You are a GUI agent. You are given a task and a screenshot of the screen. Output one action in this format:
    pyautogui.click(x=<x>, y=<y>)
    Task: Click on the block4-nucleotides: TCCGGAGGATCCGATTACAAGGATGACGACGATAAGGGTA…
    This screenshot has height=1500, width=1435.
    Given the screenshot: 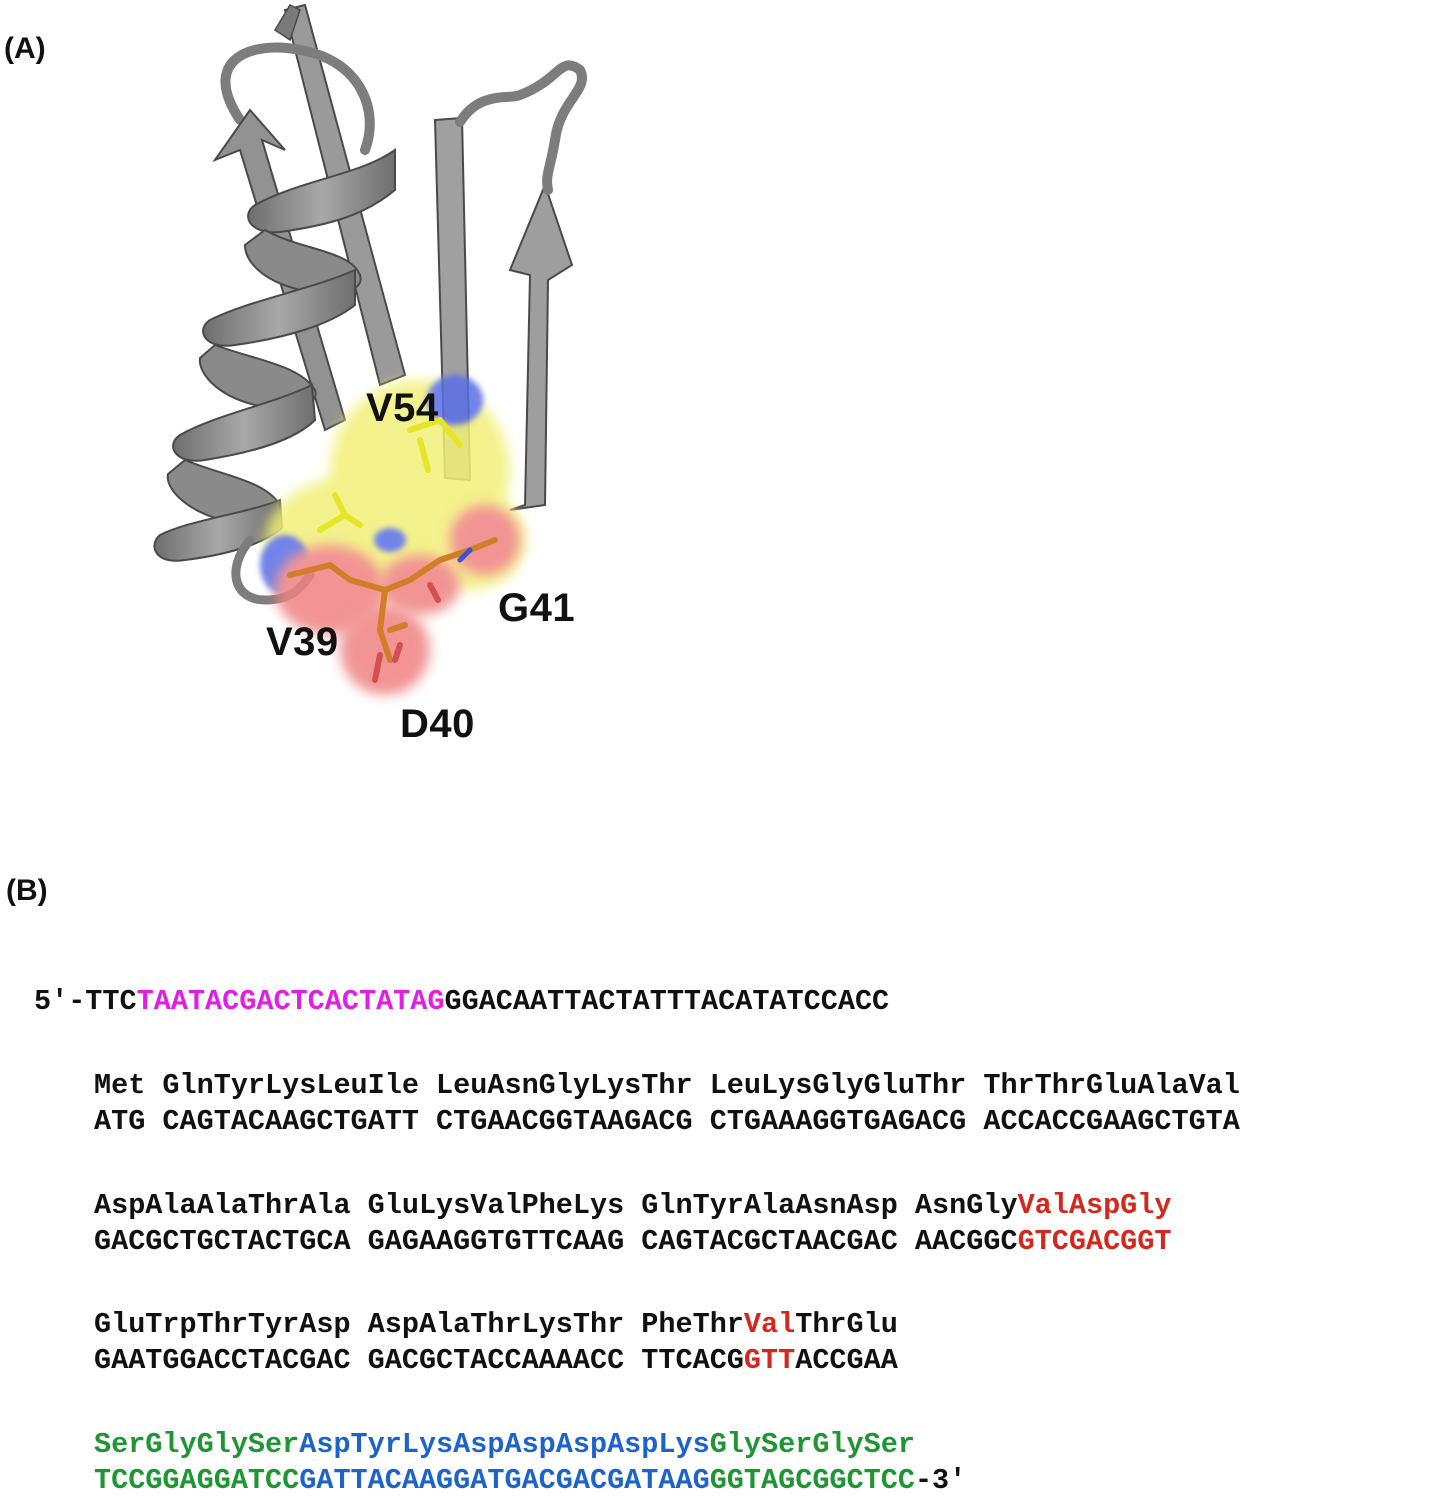 What is the action you would take?
    pyautogui.click(x=530, y=1480)
    